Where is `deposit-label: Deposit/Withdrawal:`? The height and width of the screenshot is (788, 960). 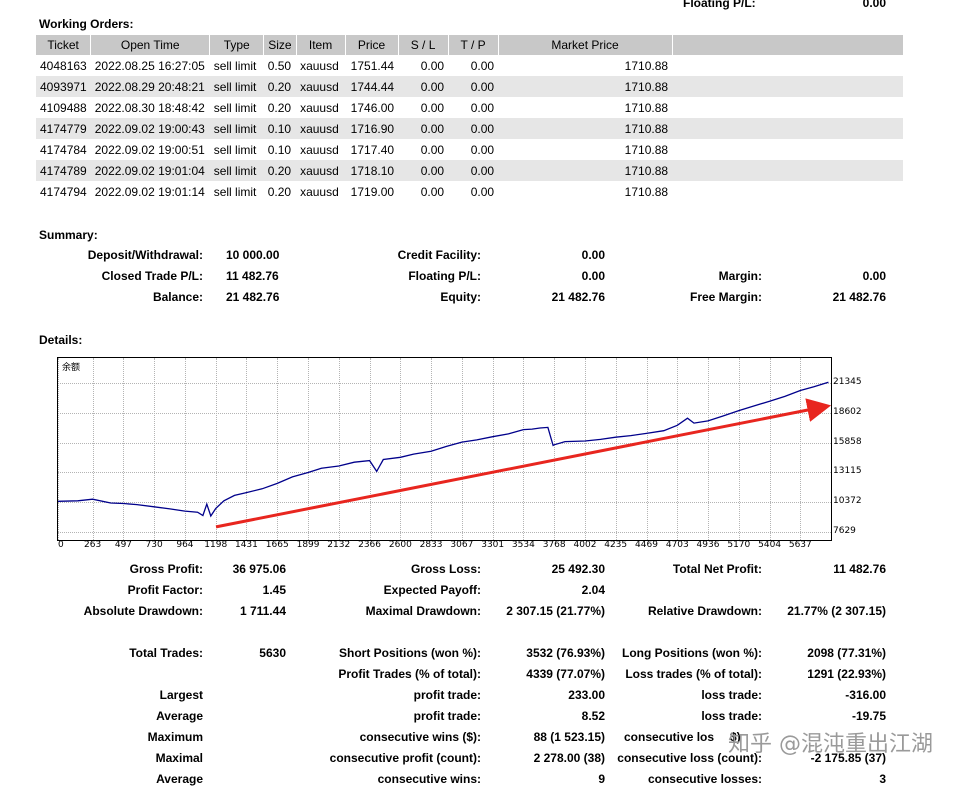
deposit-label: Deposit/Withdrawal: is located at coordinates (145, 255).